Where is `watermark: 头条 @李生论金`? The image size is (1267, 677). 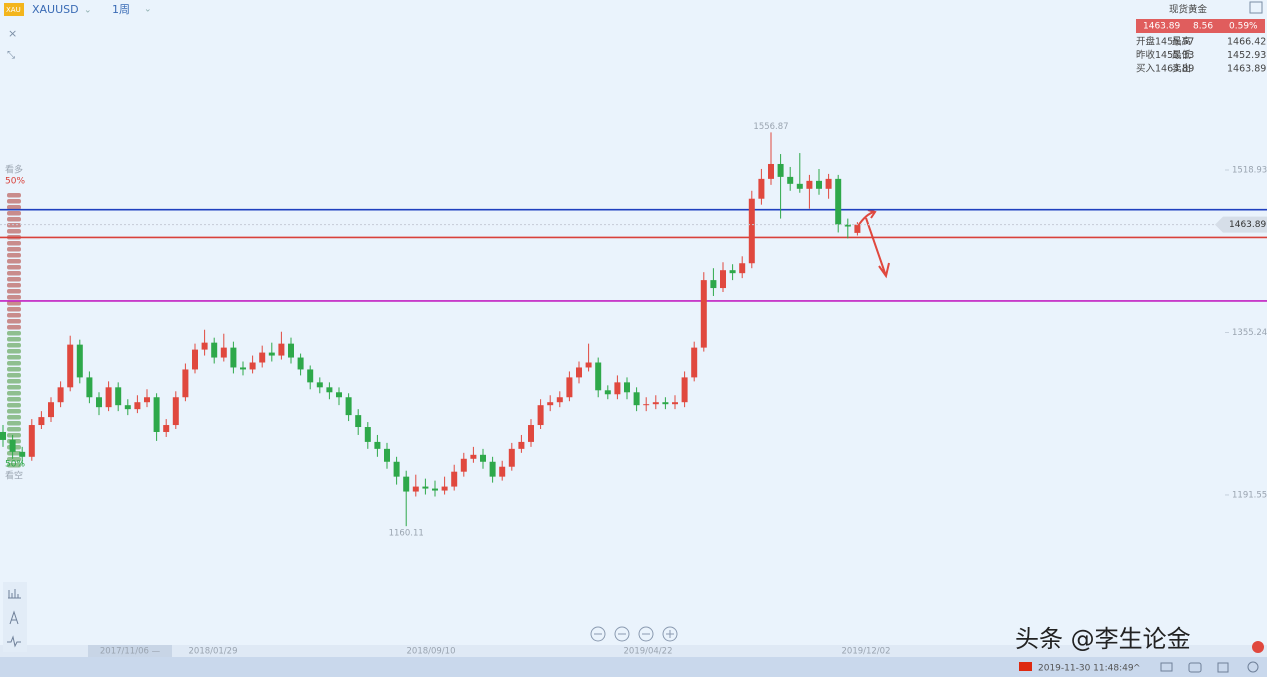
watermark: 头条 @李生论金 is located at coordinates (1103, 639).